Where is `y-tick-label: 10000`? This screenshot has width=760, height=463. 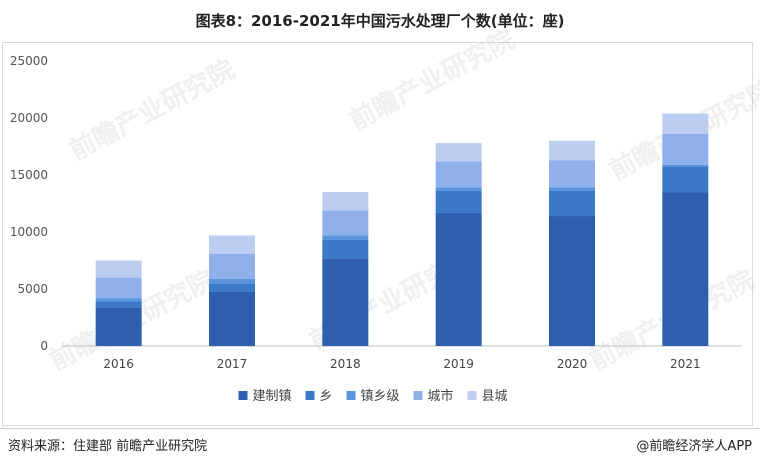 y-tick-label: 10000 is located at coordinates (29, 232).